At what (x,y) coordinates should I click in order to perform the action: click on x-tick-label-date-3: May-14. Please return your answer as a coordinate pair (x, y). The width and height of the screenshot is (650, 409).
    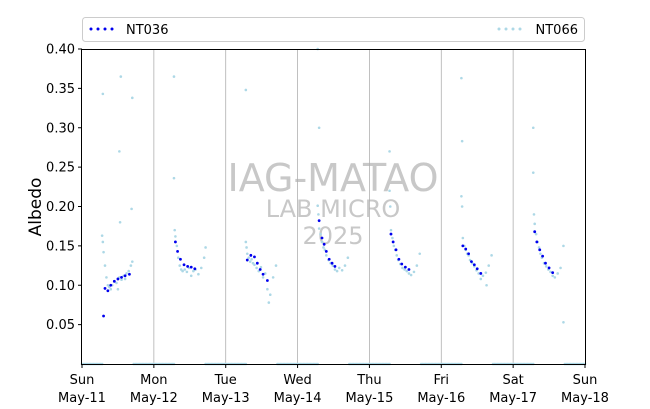
    Looking at the image, I should click on (298, 398).